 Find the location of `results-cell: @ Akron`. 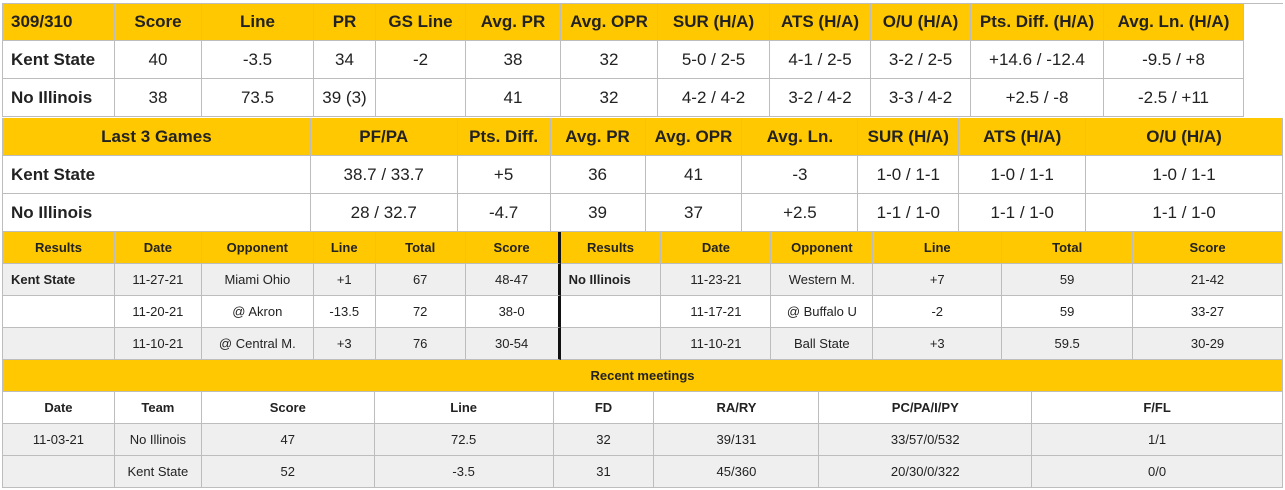

results-cell: @ Akron is located at coordinates (257, 312).